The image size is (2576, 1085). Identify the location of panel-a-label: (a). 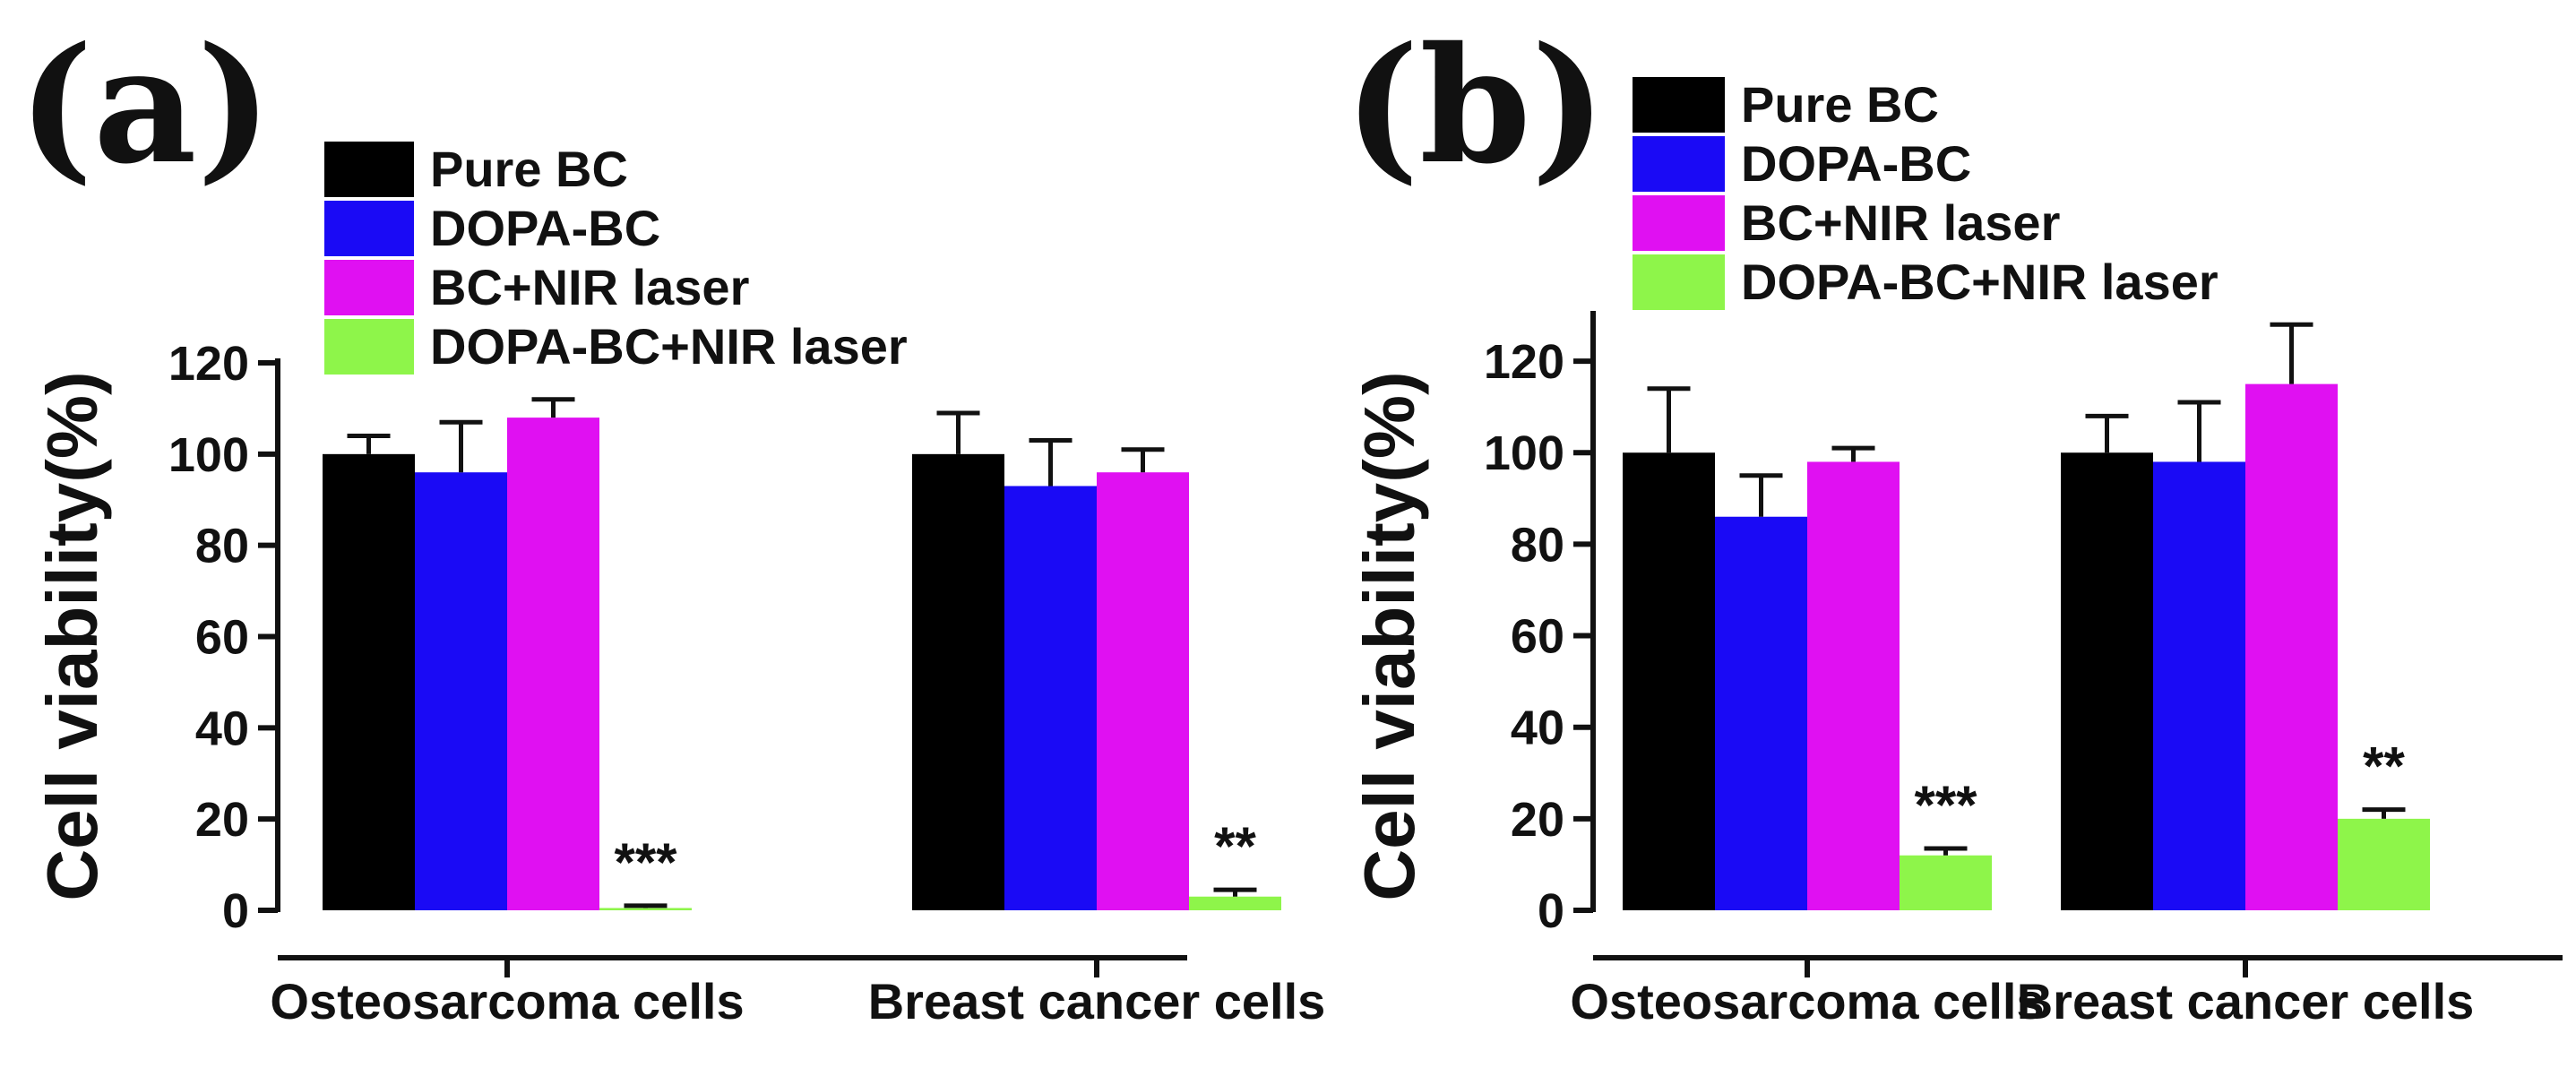
(145, 106).